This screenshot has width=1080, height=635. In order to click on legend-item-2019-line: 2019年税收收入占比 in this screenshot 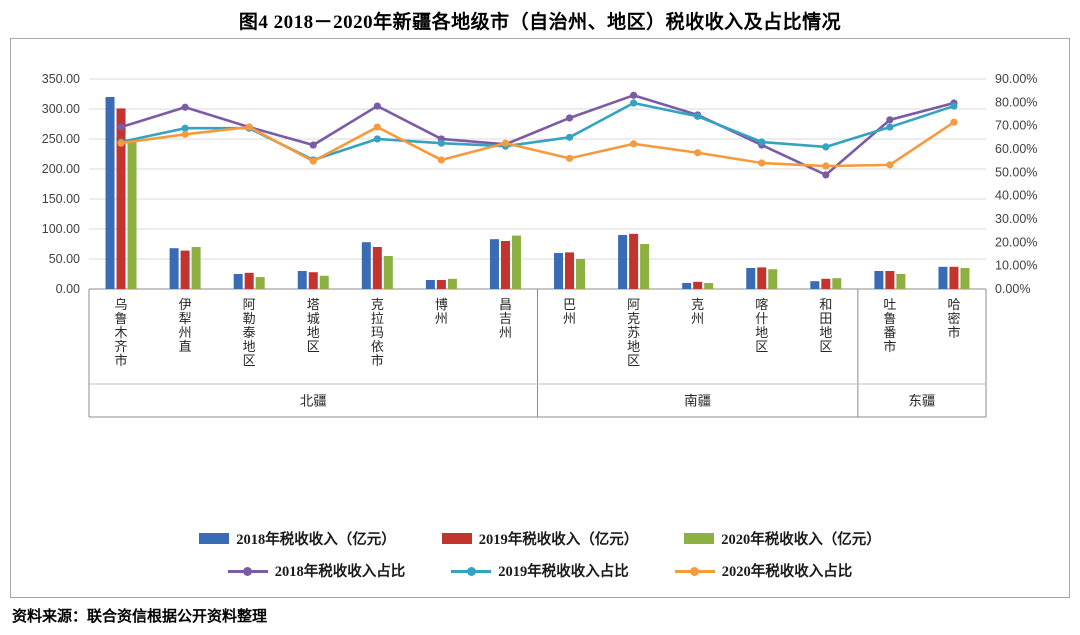, I will do `click(540, 570)`.